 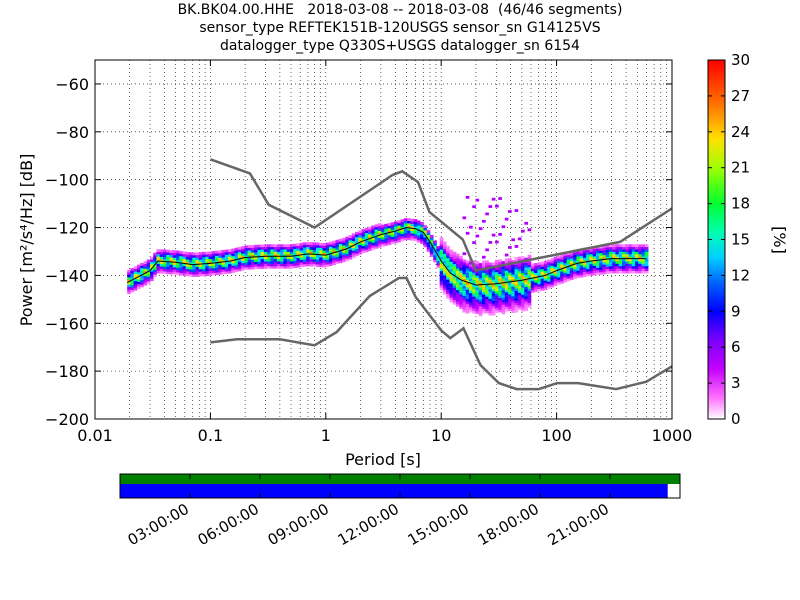 What do you see at coordinates (441, 435) in the screenshot?
I see `x-tick-label: 10` at bounding box center [441, 435].